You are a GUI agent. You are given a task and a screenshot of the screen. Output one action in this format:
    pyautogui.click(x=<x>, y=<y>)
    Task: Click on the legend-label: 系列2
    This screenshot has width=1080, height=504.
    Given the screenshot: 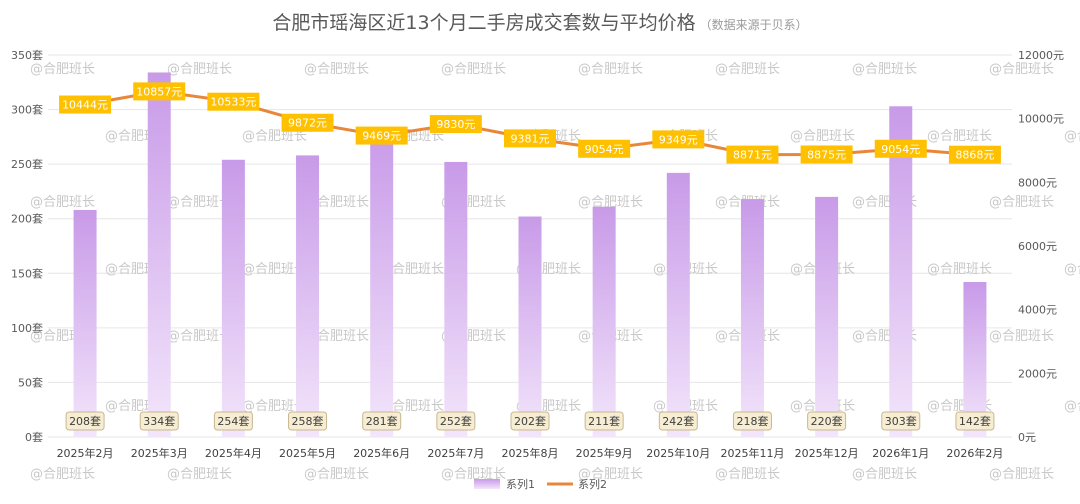 What is the action you would take?
    pyautogui.click(x=592, y=484)
    